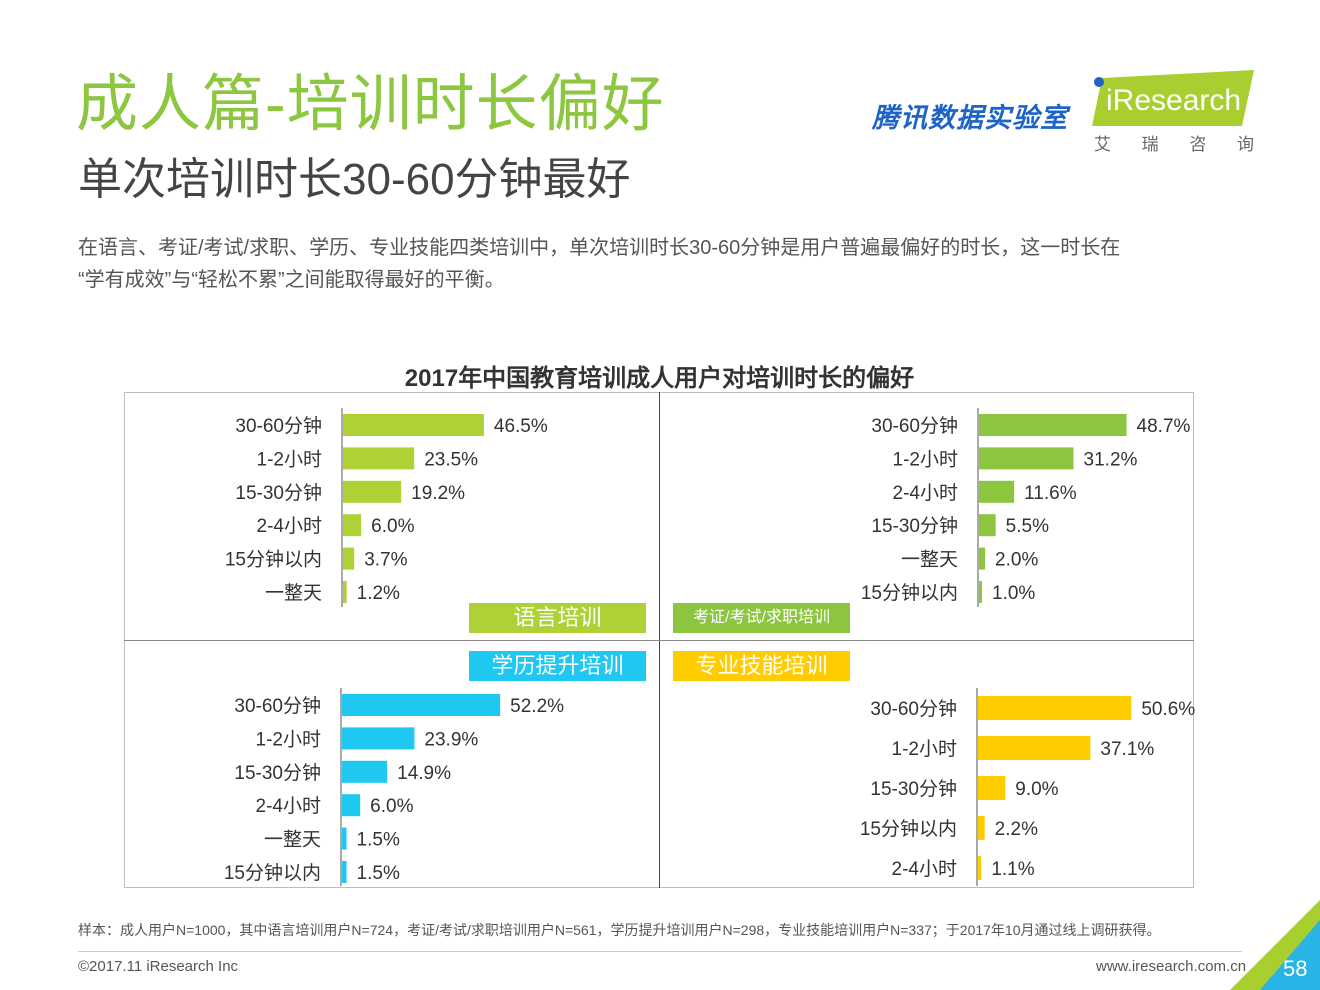 The width and height of the screenshot is (1320, 990). What do you see at coordinates (451, 739) in the screenshot?
I see `value-label: 23.9%` at bounding box center [451, 739].